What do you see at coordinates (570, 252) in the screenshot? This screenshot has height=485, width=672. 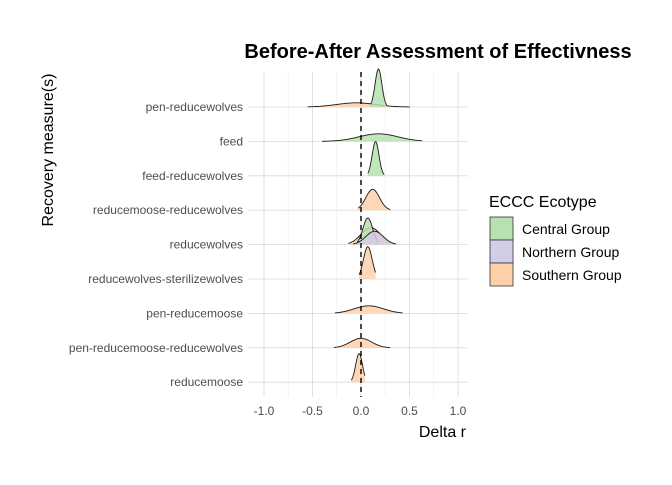 I see `legend-label: Northern Group` at bounding box center [570, 252].